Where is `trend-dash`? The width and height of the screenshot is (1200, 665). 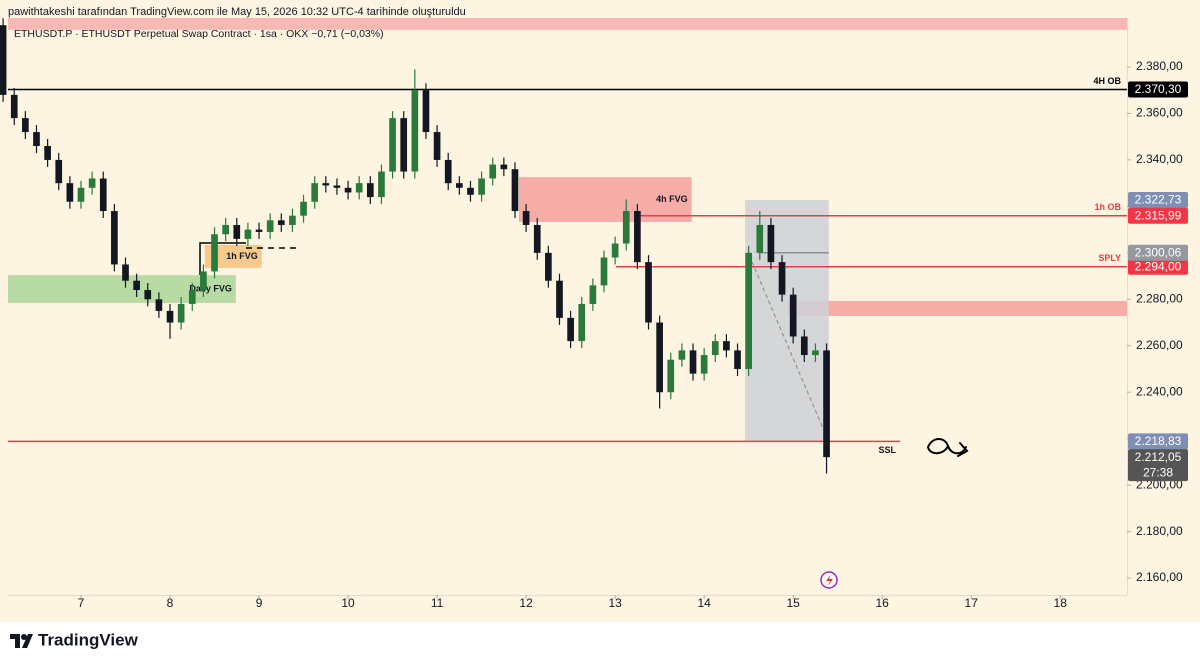
trend-dash is located at coordinates (790, 351).